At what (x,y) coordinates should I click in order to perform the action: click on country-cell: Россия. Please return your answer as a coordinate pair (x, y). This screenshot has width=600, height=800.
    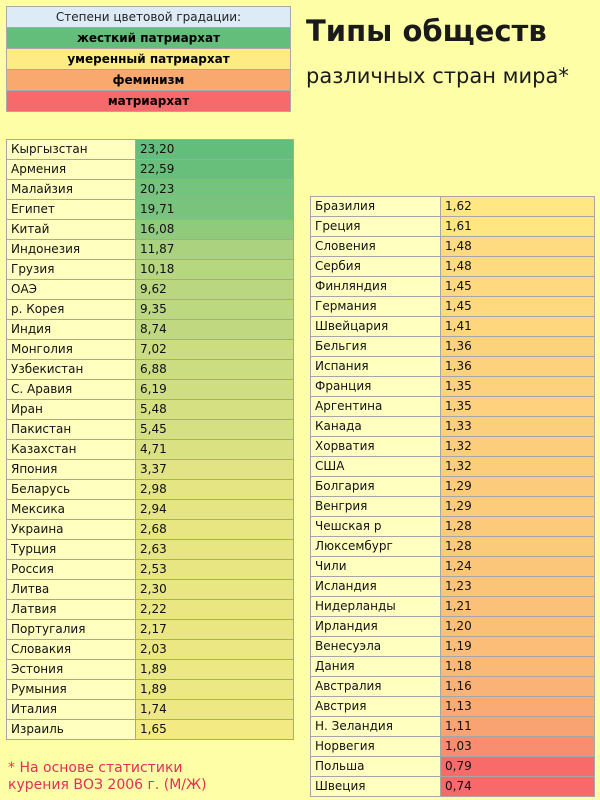
    Looking at the image, I should click on (71, 569).